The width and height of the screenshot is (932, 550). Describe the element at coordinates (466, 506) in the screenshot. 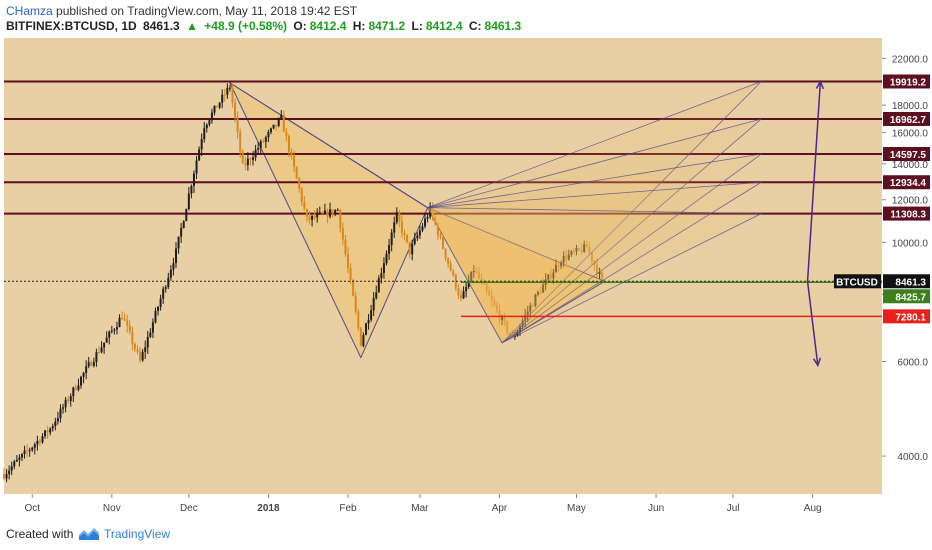

I see `time-axis` at that location.